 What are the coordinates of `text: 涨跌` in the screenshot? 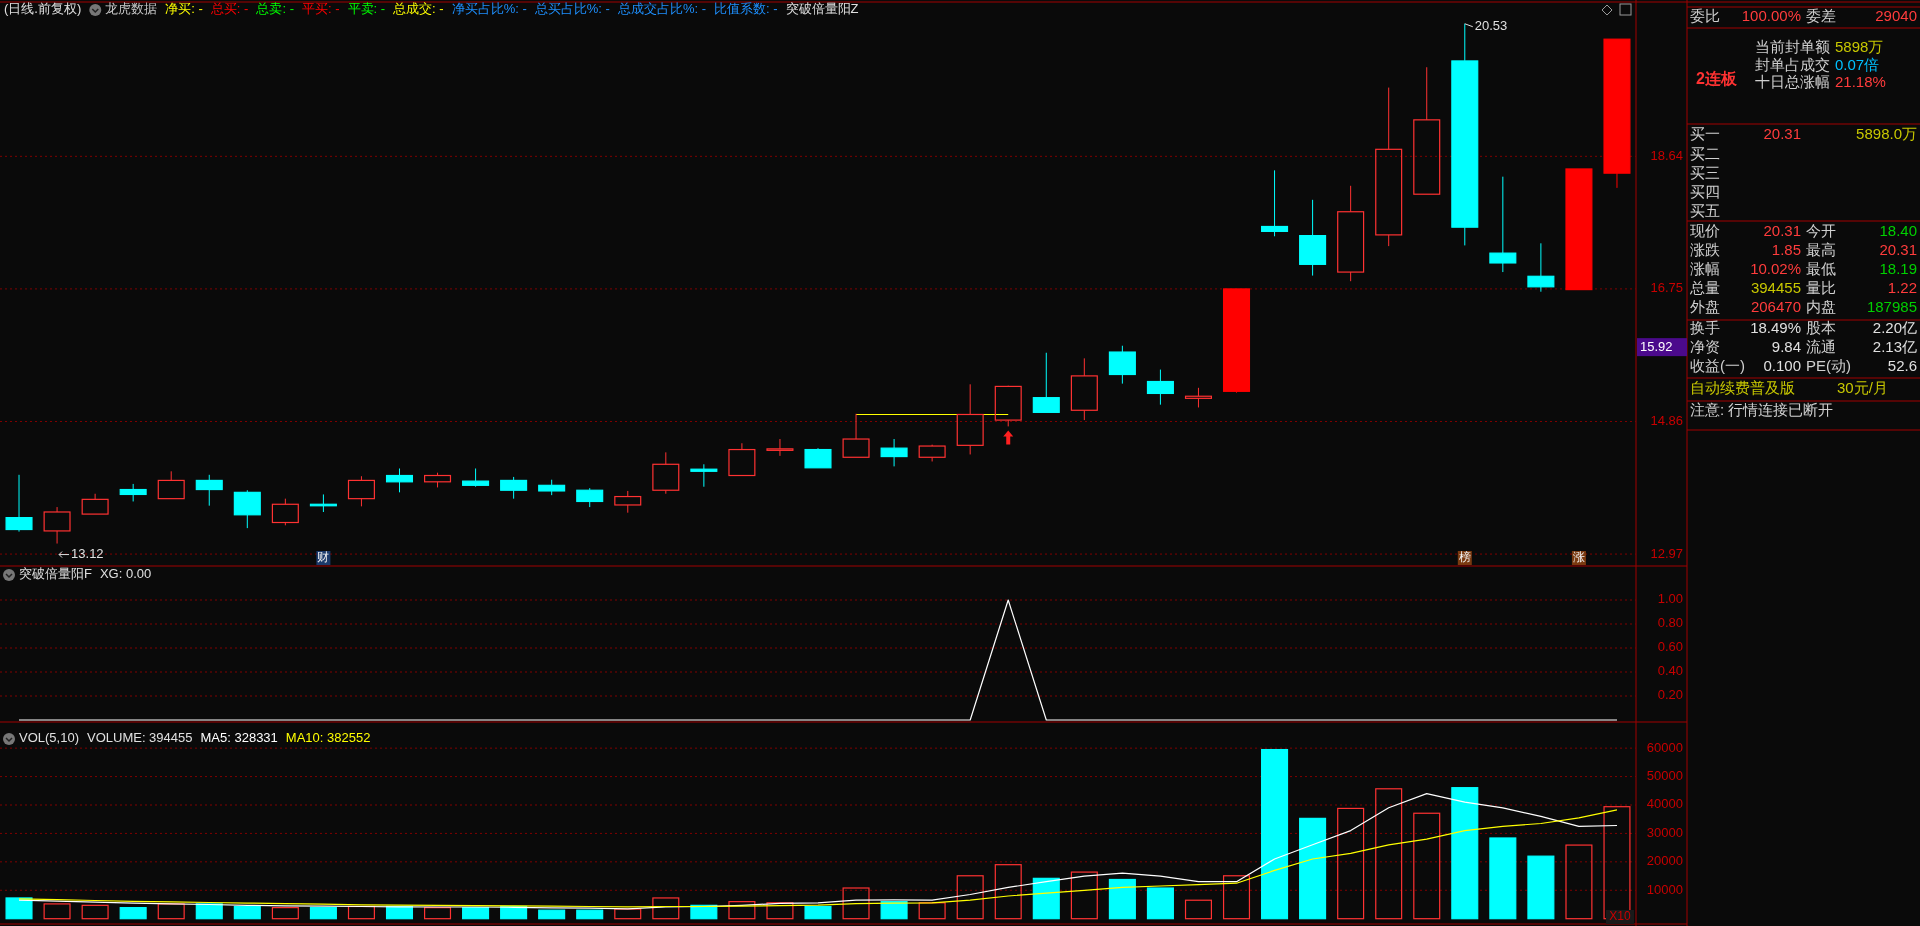 It's located at (1705, 249).